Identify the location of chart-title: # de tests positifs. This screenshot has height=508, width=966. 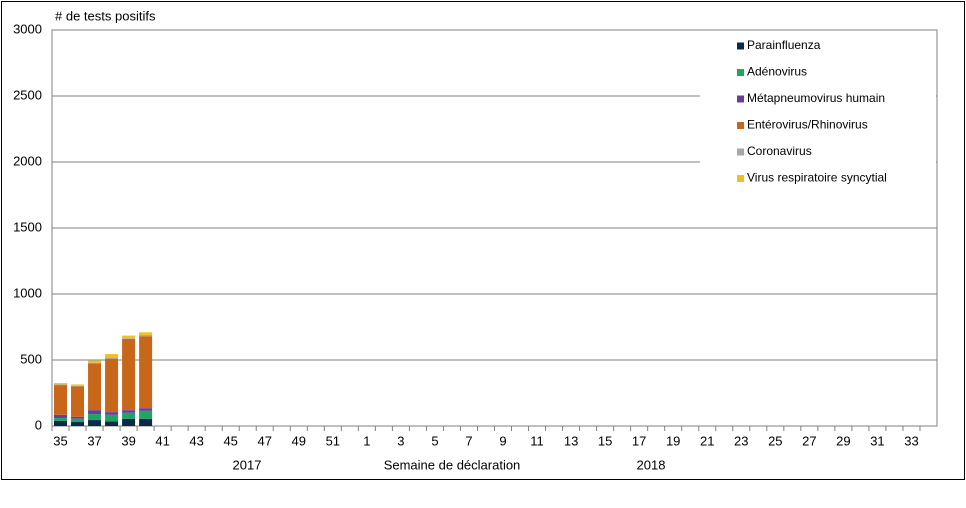
(105, 15).